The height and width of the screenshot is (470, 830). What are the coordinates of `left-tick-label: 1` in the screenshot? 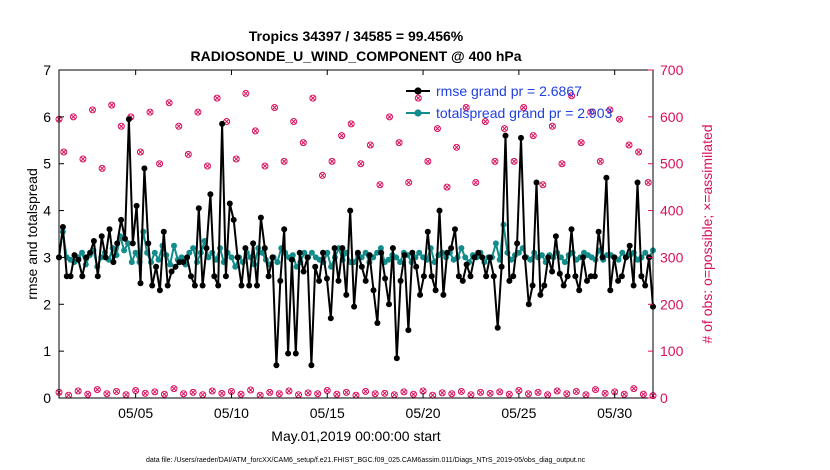 It's located at (47, 351).